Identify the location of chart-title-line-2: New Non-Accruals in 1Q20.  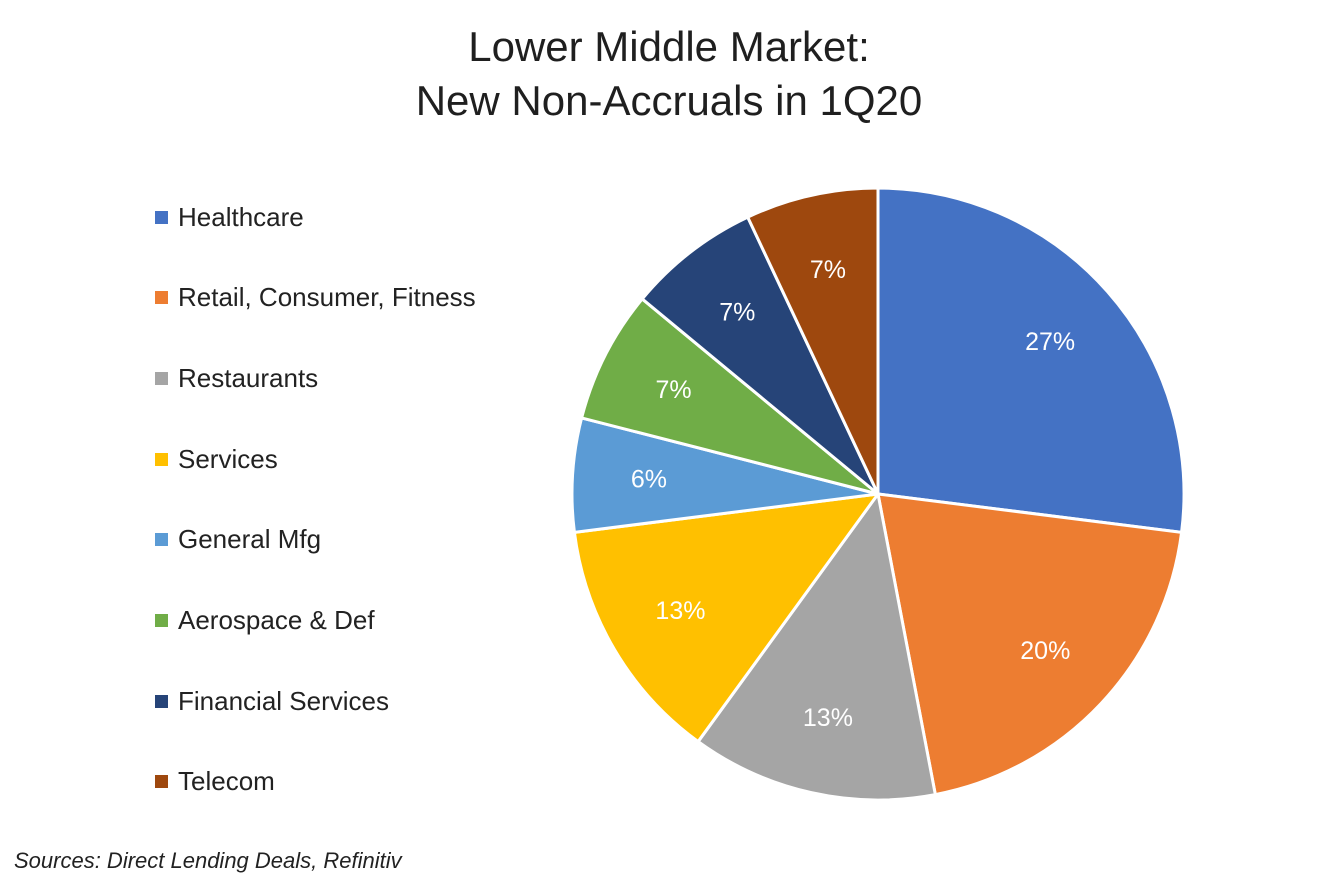
(669, 100).